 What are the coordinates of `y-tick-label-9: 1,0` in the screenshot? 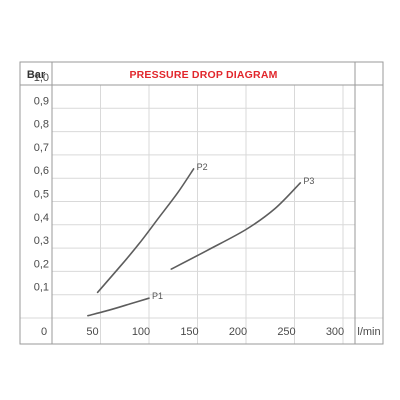 It's located at (41, 78).